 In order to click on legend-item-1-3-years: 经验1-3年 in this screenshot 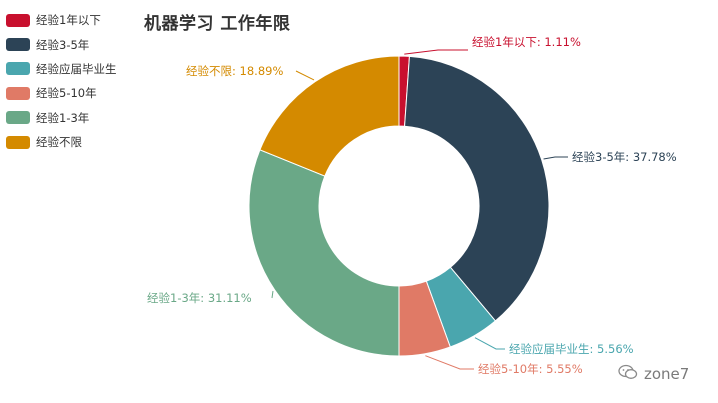, I will do `click(61, 118)`.